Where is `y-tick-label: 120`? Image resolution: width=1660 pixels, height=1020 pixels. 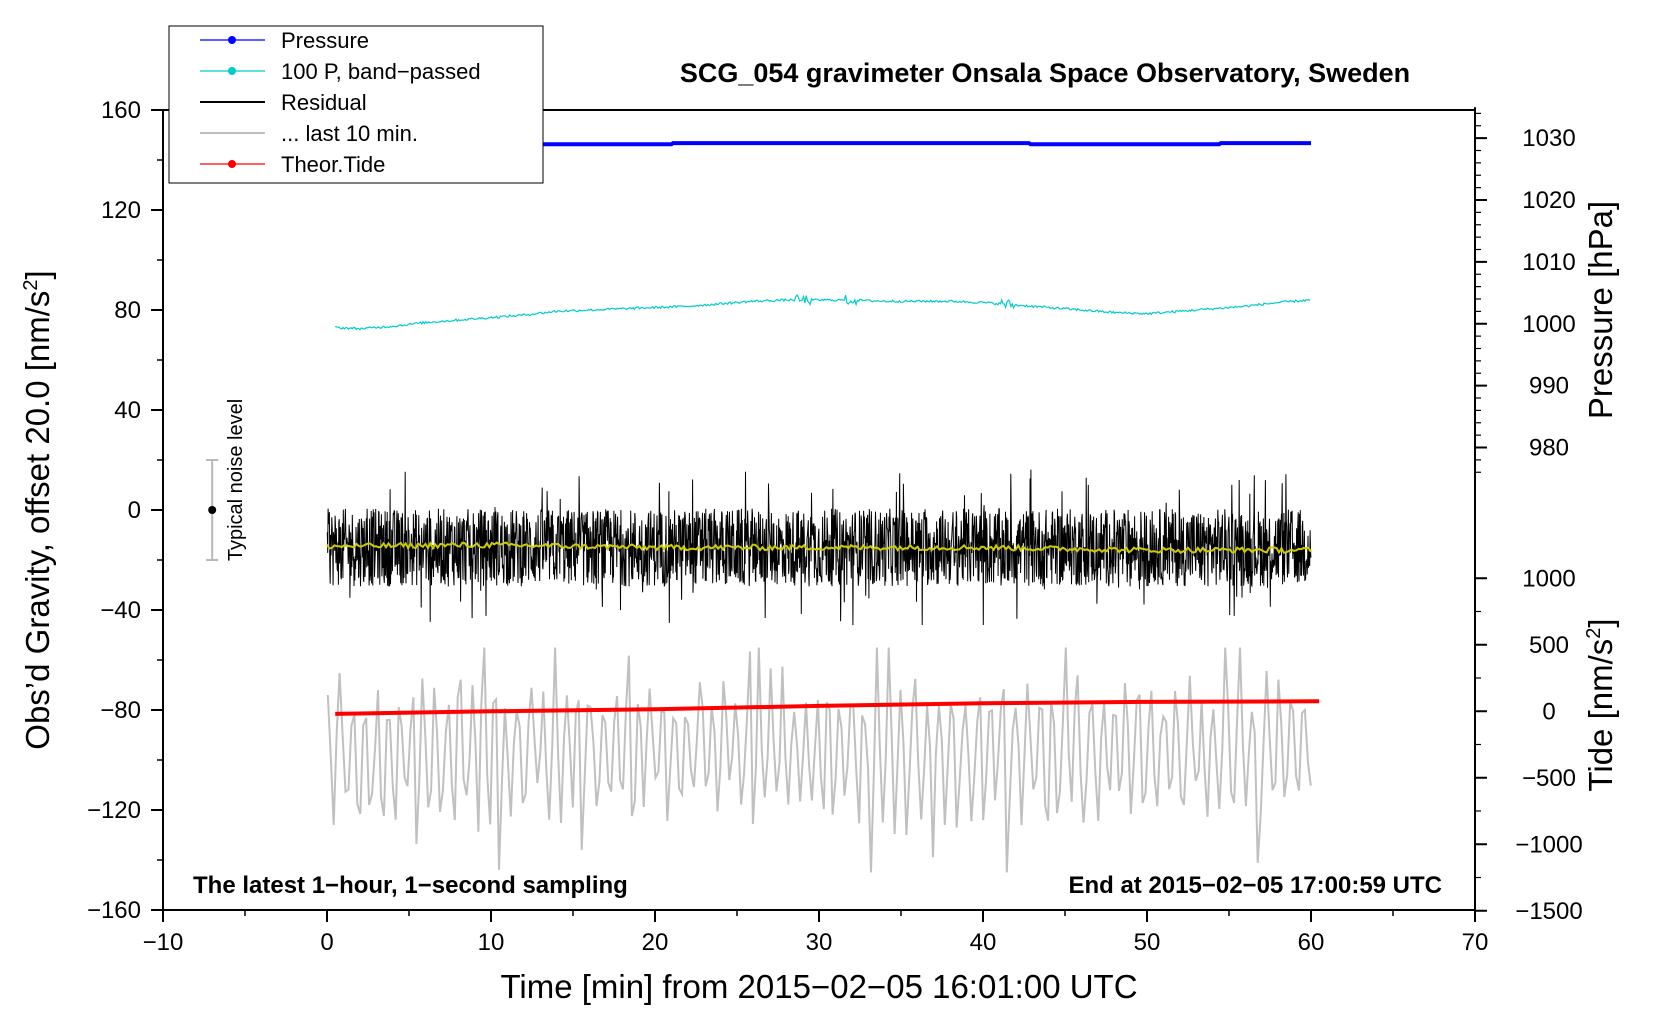
y-tick-label: 120 is located at coordinates (121, 210).